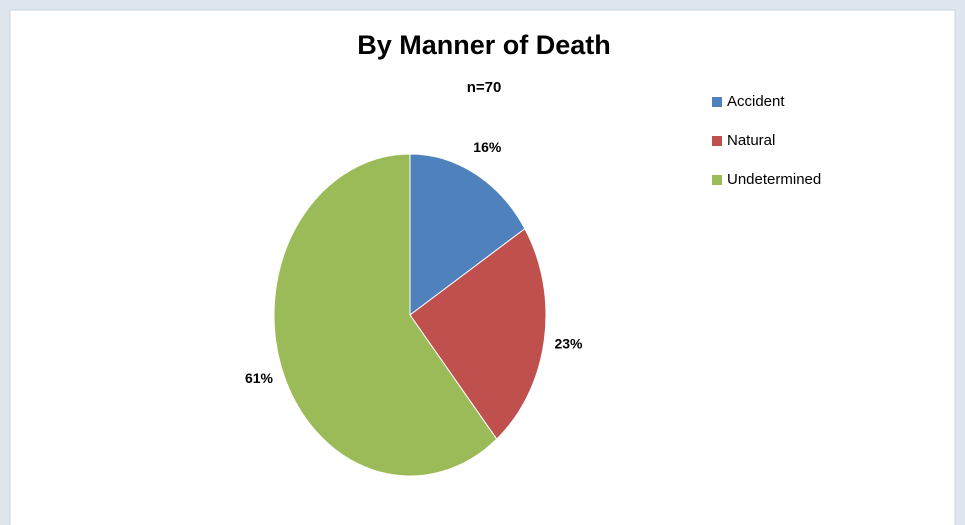  I want to click on chart-title: By Manner of Death, so click(484, 45).